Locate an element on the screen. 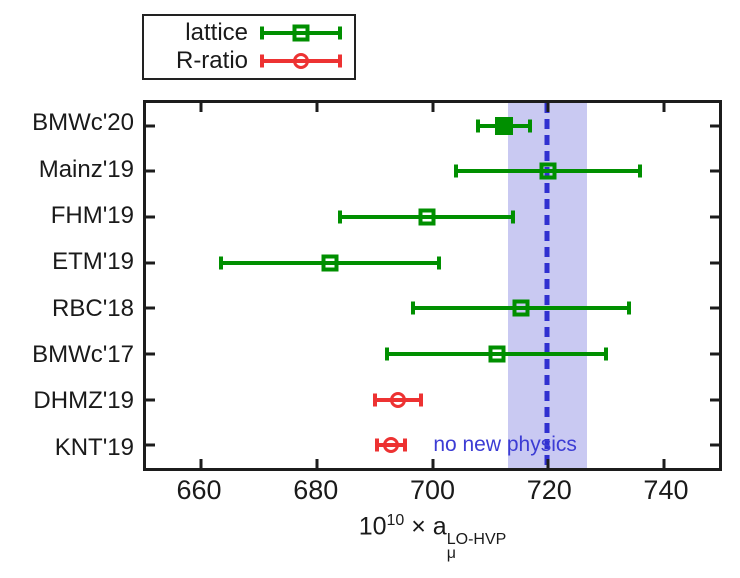 Image resolution: width=740 pixels, height=578 pixels. filled-square-marker-icon is located at coordinates (504, 125).